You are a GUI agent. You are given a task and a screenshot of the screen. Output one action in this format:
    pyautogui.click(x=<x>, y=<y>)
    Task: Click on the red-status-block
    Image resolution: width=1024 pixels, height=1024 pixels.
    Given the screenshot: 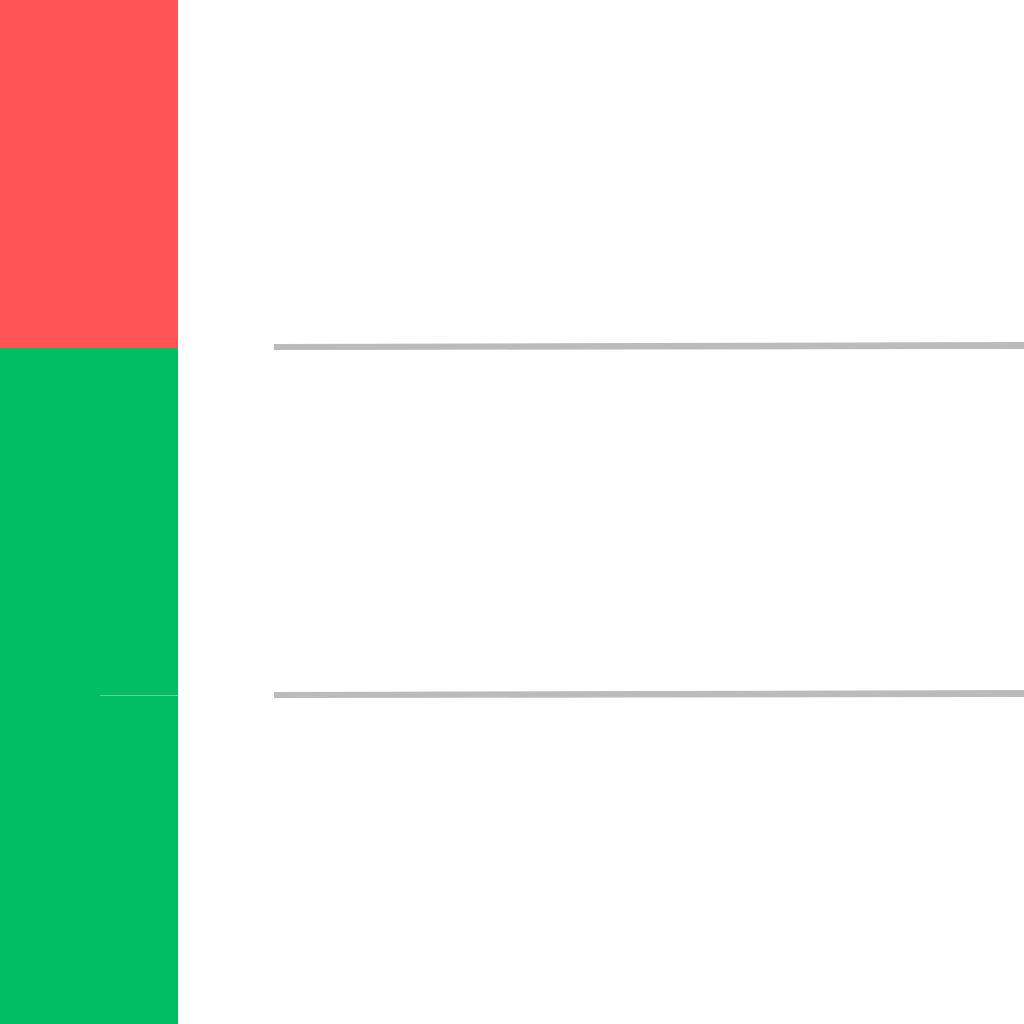 What is the action you would take?
    pyautogui.click(x=89, y=174)
    